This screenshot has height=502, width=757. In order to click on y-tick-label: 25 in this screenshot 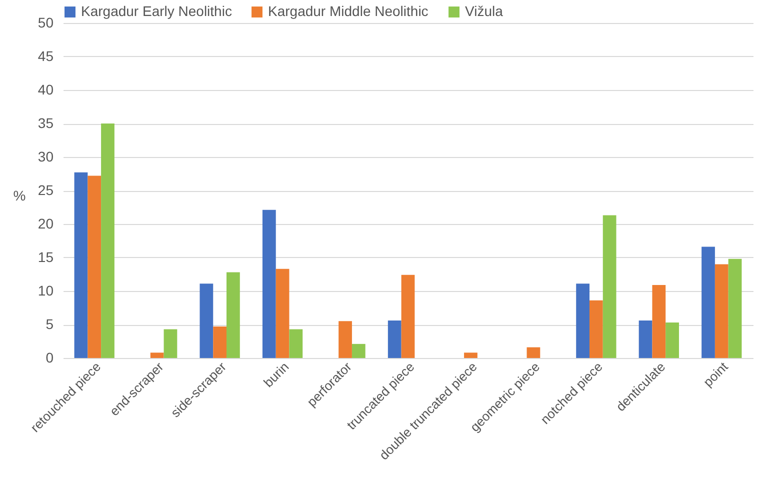, I will do `click(46, 190)`.